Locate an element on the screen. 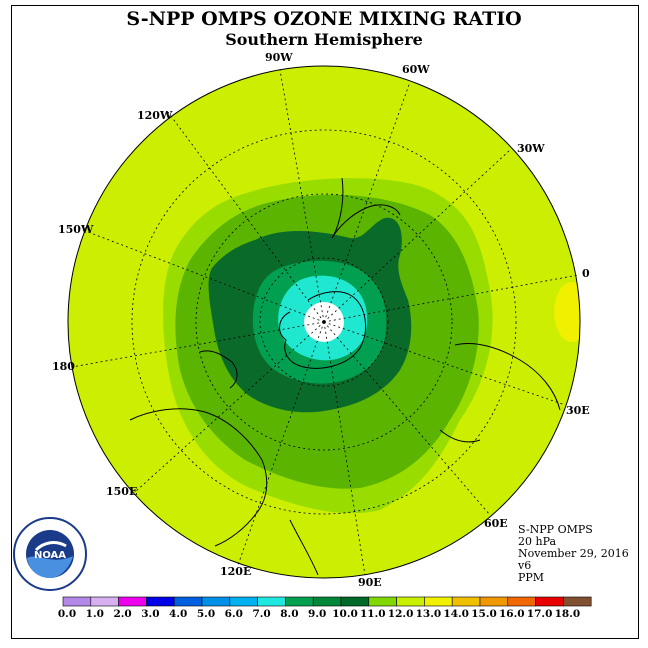  colorbar-tick-label: 10.0 is located at coordinates (345, 614).